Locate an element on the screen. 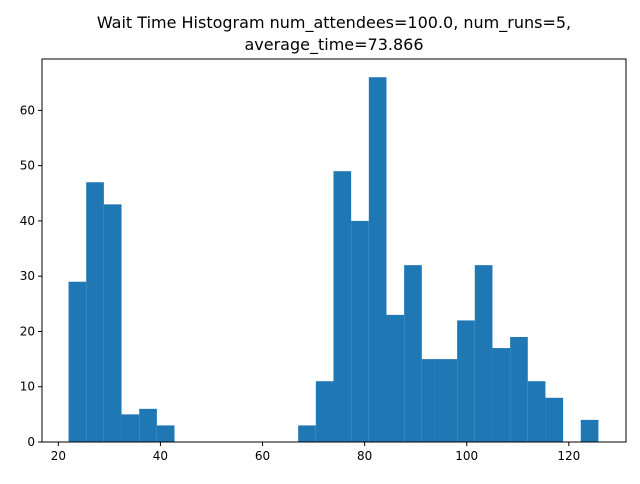 Image resolution: width=640 pixels, height=484 pixels. y-axis: 0 10 20 30 40 50 60 is located at coordinates (31, 276).